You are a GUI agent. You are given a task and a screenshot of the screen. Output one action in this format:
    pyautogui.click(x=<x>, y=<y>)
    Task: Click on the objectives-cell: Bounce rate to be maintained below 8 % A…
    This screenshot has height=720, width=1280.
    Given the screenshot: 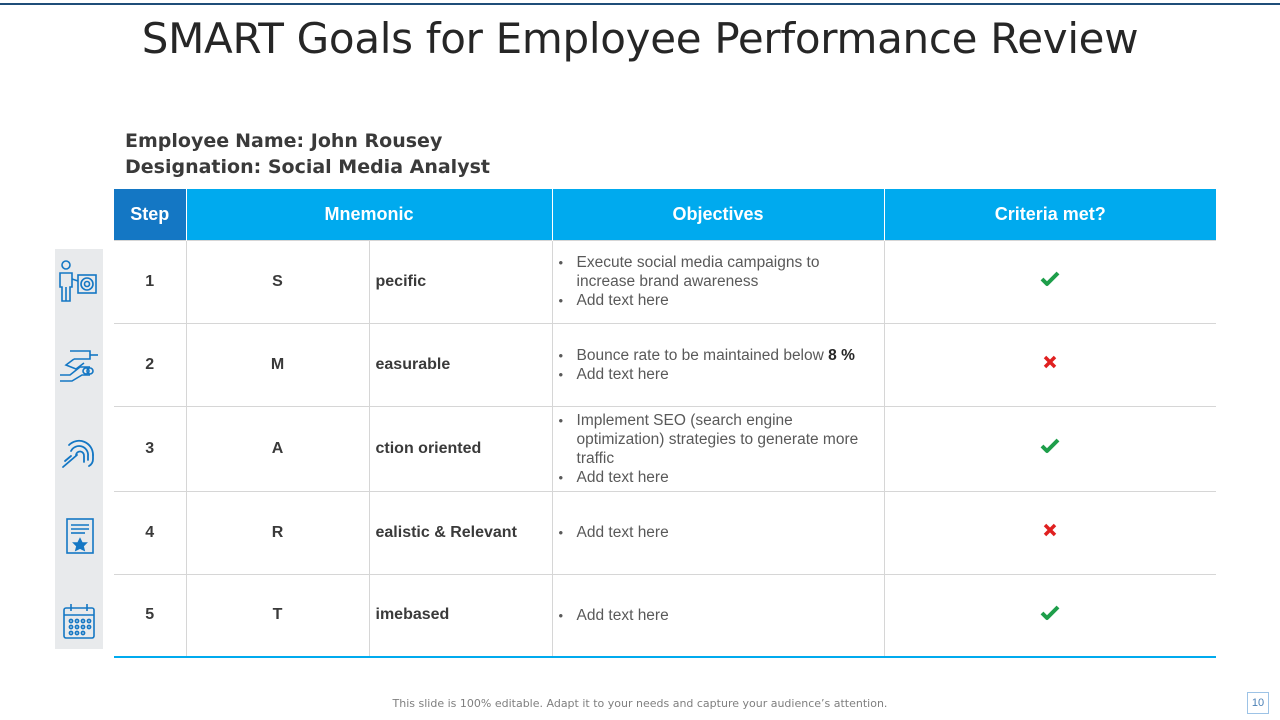 What is the action you would take?
    pyautogui.click(x=718, y=364)
    